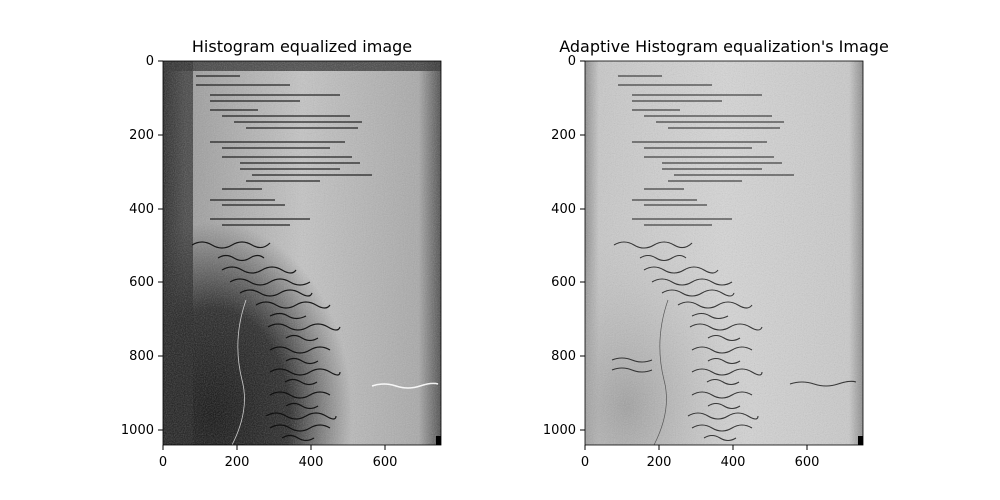 The image size is (1000, 500). What do you see at coordinates (302, 46) in the screenshot?
I see `chart-title: Histogram equalized image` at bounding box center [302, 46].